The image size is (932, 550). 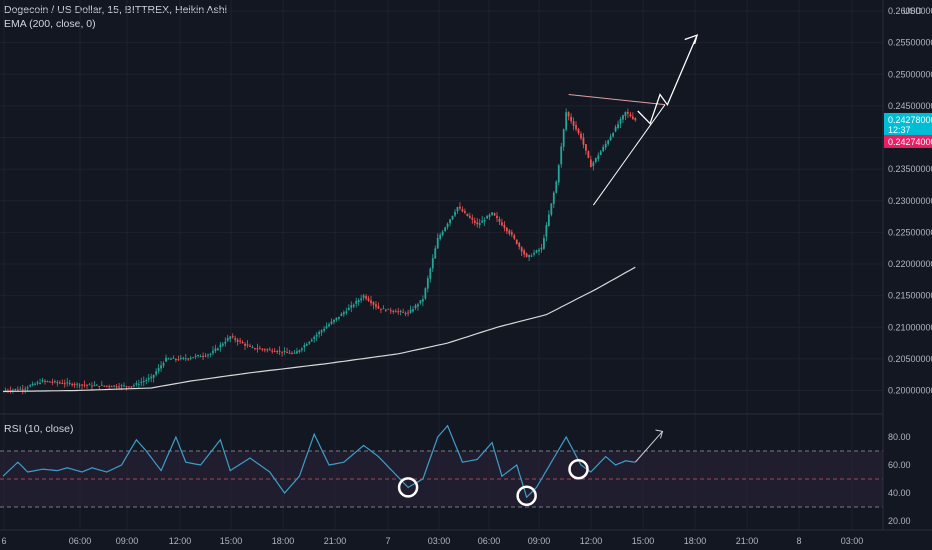 What do you see at coordinates (659, 434) in the screenshot?
I see `rsi-arrowhead` at bounding box center [659, 434].